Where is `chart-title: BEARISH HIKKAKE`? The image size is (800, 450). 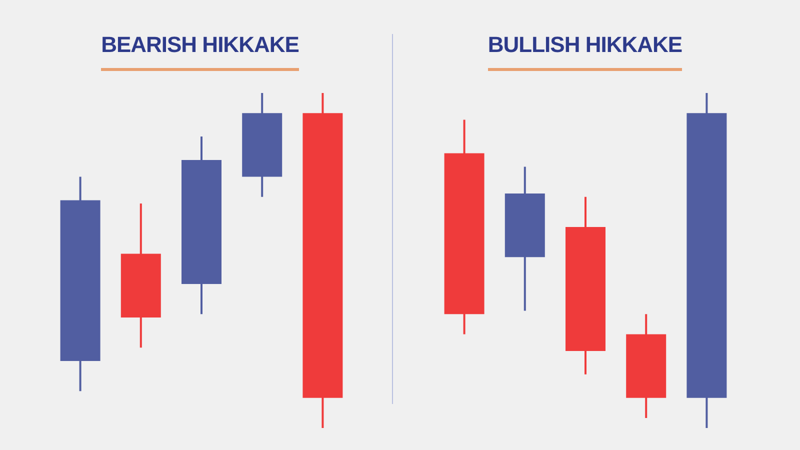 chart-title: BEARISH HIKKAKE is located at coordinates (200, 45).